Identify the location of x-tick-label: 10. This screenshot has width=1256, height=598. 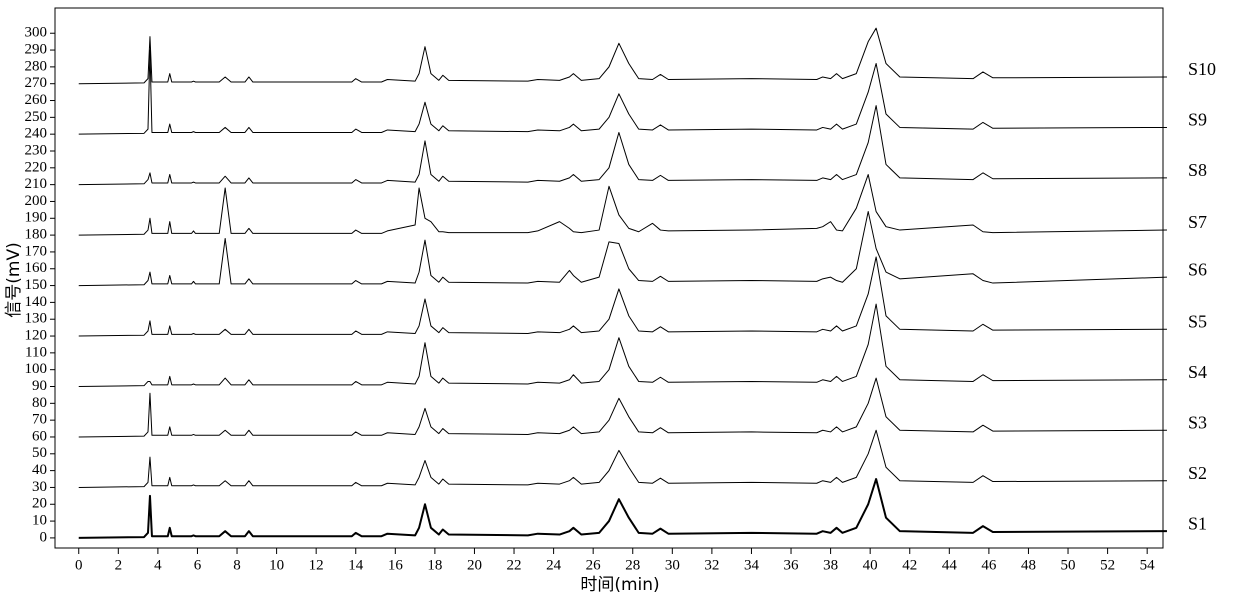
(276, 565).